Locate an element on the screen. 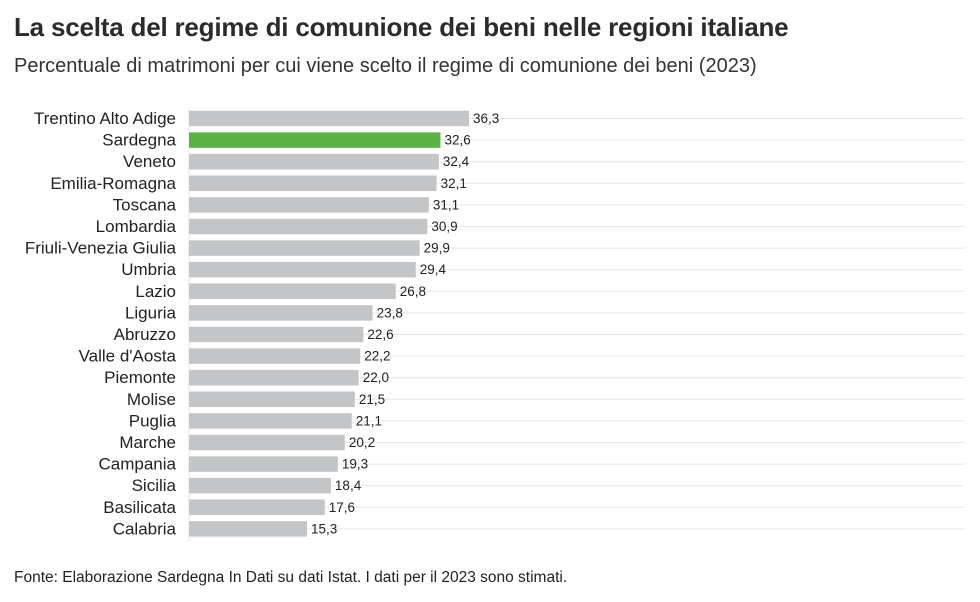 This screenshot has width=980, height=602. category-label: Campania is located at coordinates (138, 464).